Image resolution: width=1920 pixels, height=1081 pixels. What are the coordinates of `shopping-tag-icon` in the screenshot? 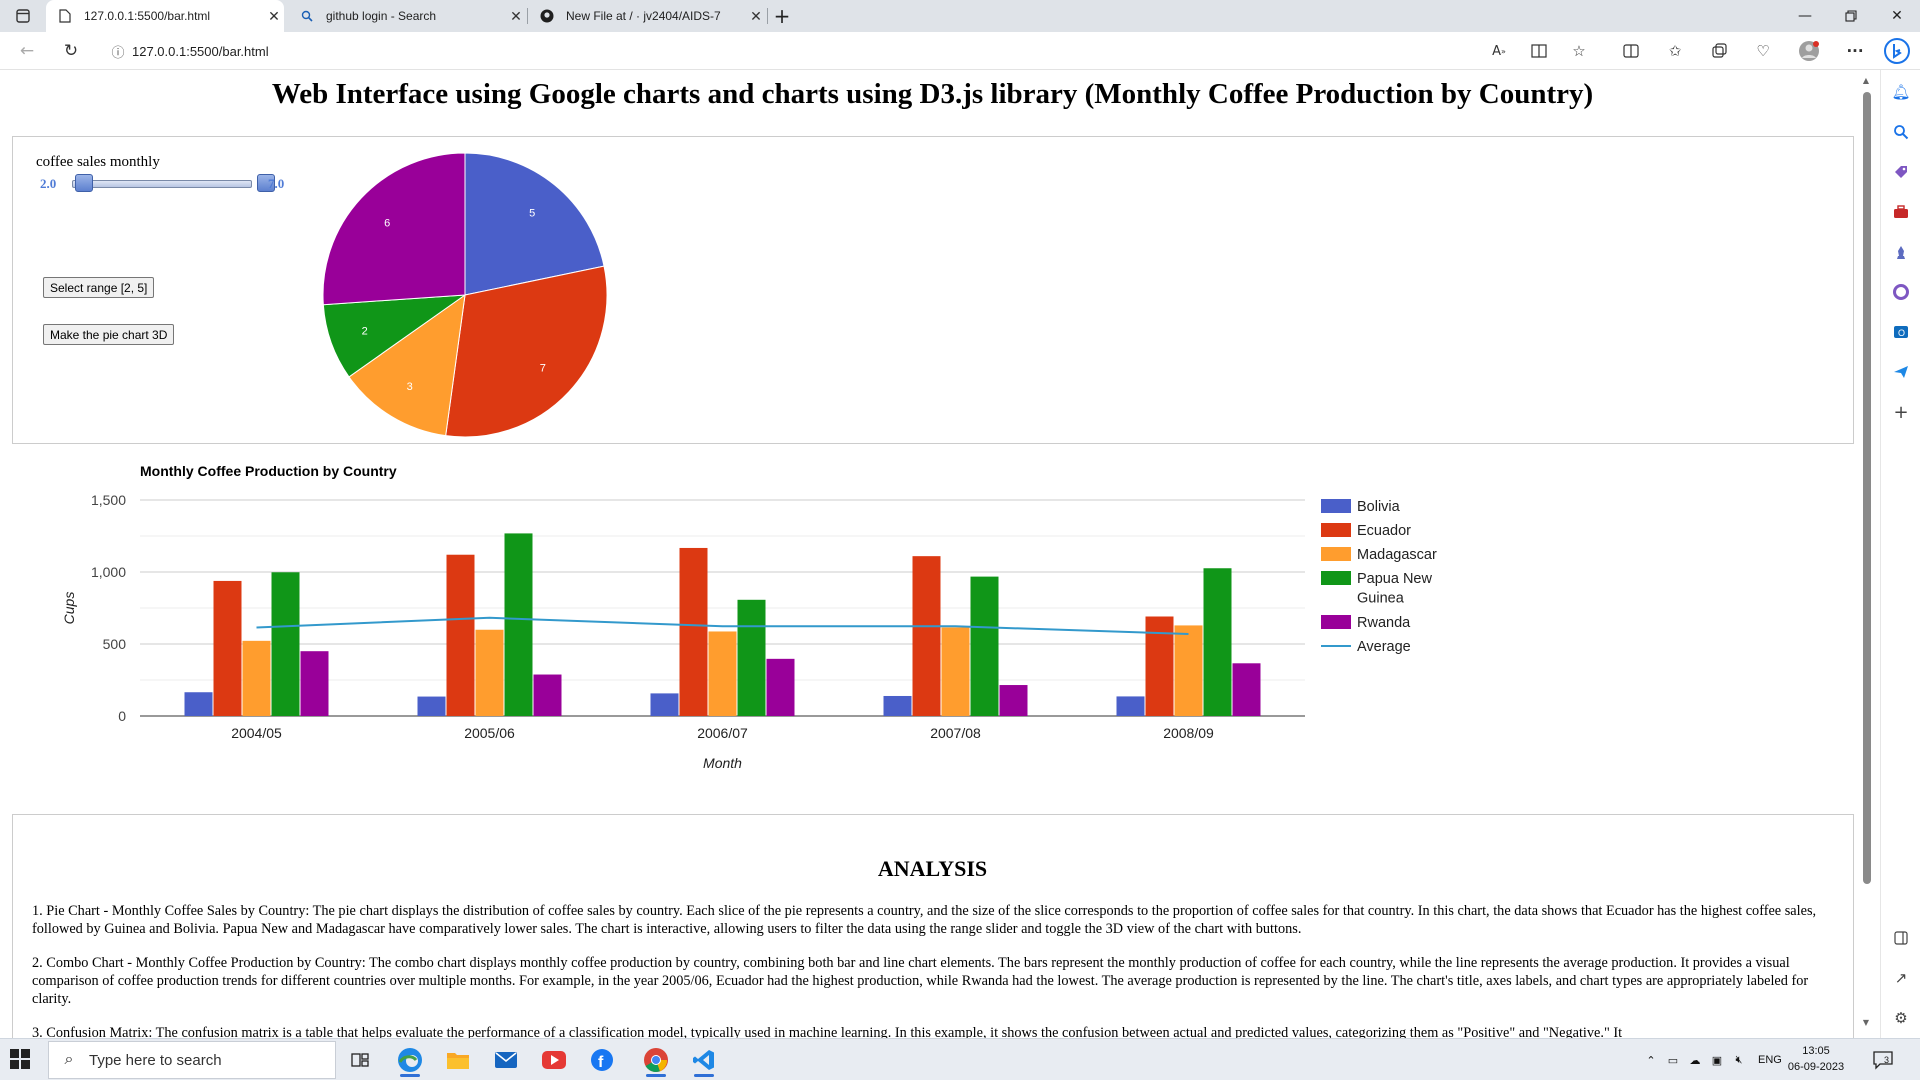 It's located at (1901, 172).